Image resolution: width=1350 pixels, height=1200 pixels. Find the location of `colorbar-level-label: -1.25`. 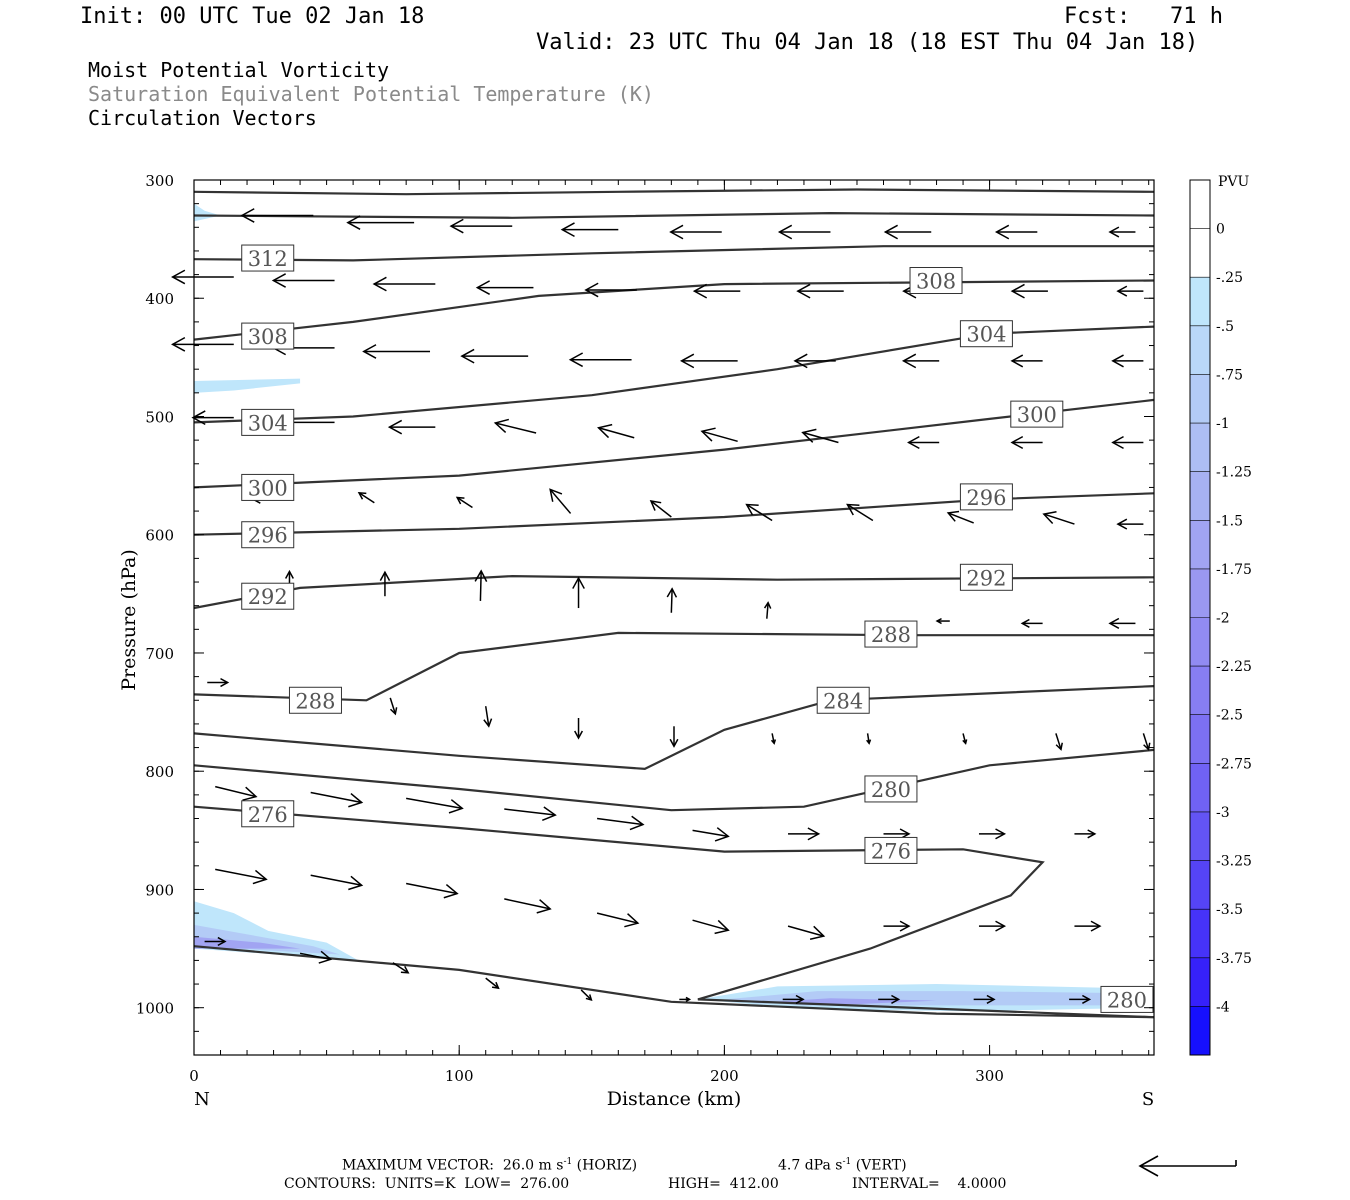

colorbar-level-label: -1.25 is located at coordinates (1234, 473).